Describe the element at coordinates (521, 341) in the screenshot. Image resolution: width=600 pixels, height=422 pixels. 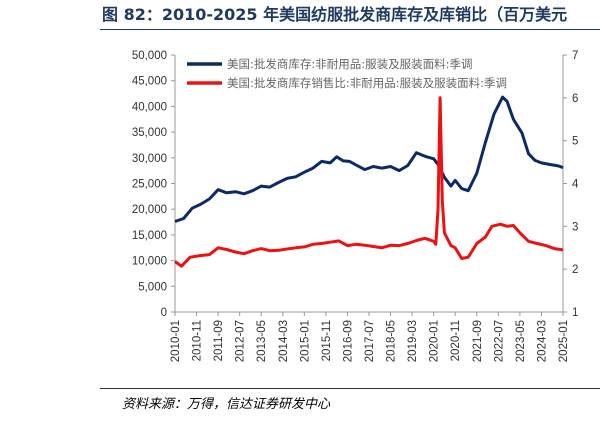
I see `x-tick-label: 2023-05` at that location.